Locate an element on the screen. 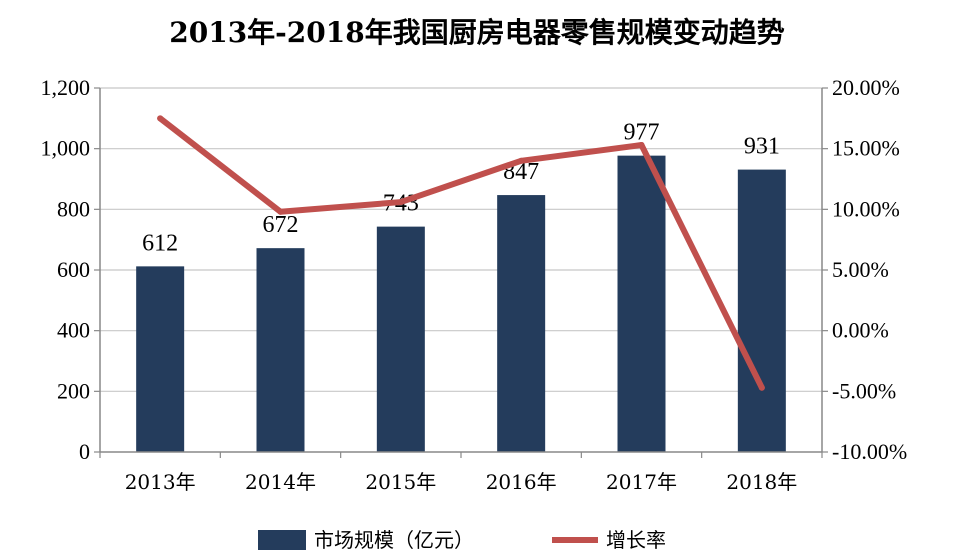 This screenshot has height=557, width=955. y-right-tick-label: -5.00% is located at coordinates (864, 390).